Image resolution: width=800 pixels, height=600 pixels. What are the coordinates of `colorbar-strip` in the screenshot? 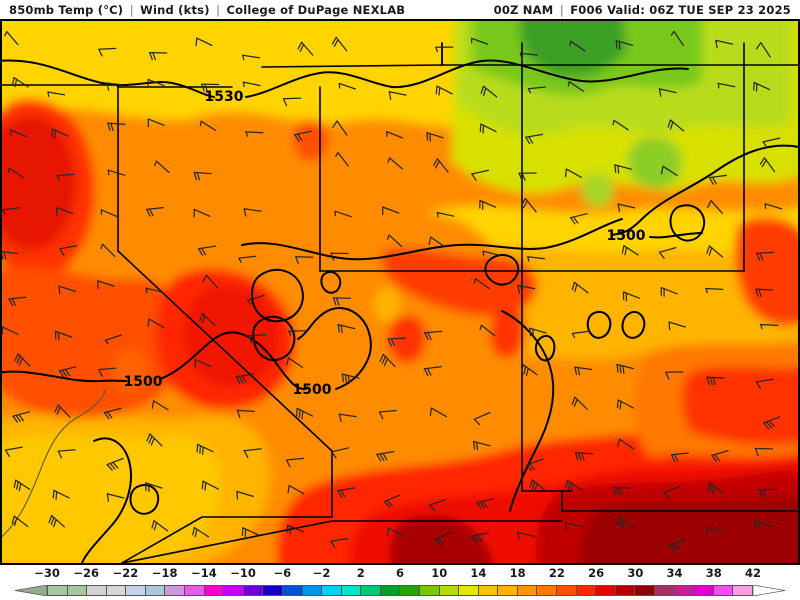 It's located at (400, 590).